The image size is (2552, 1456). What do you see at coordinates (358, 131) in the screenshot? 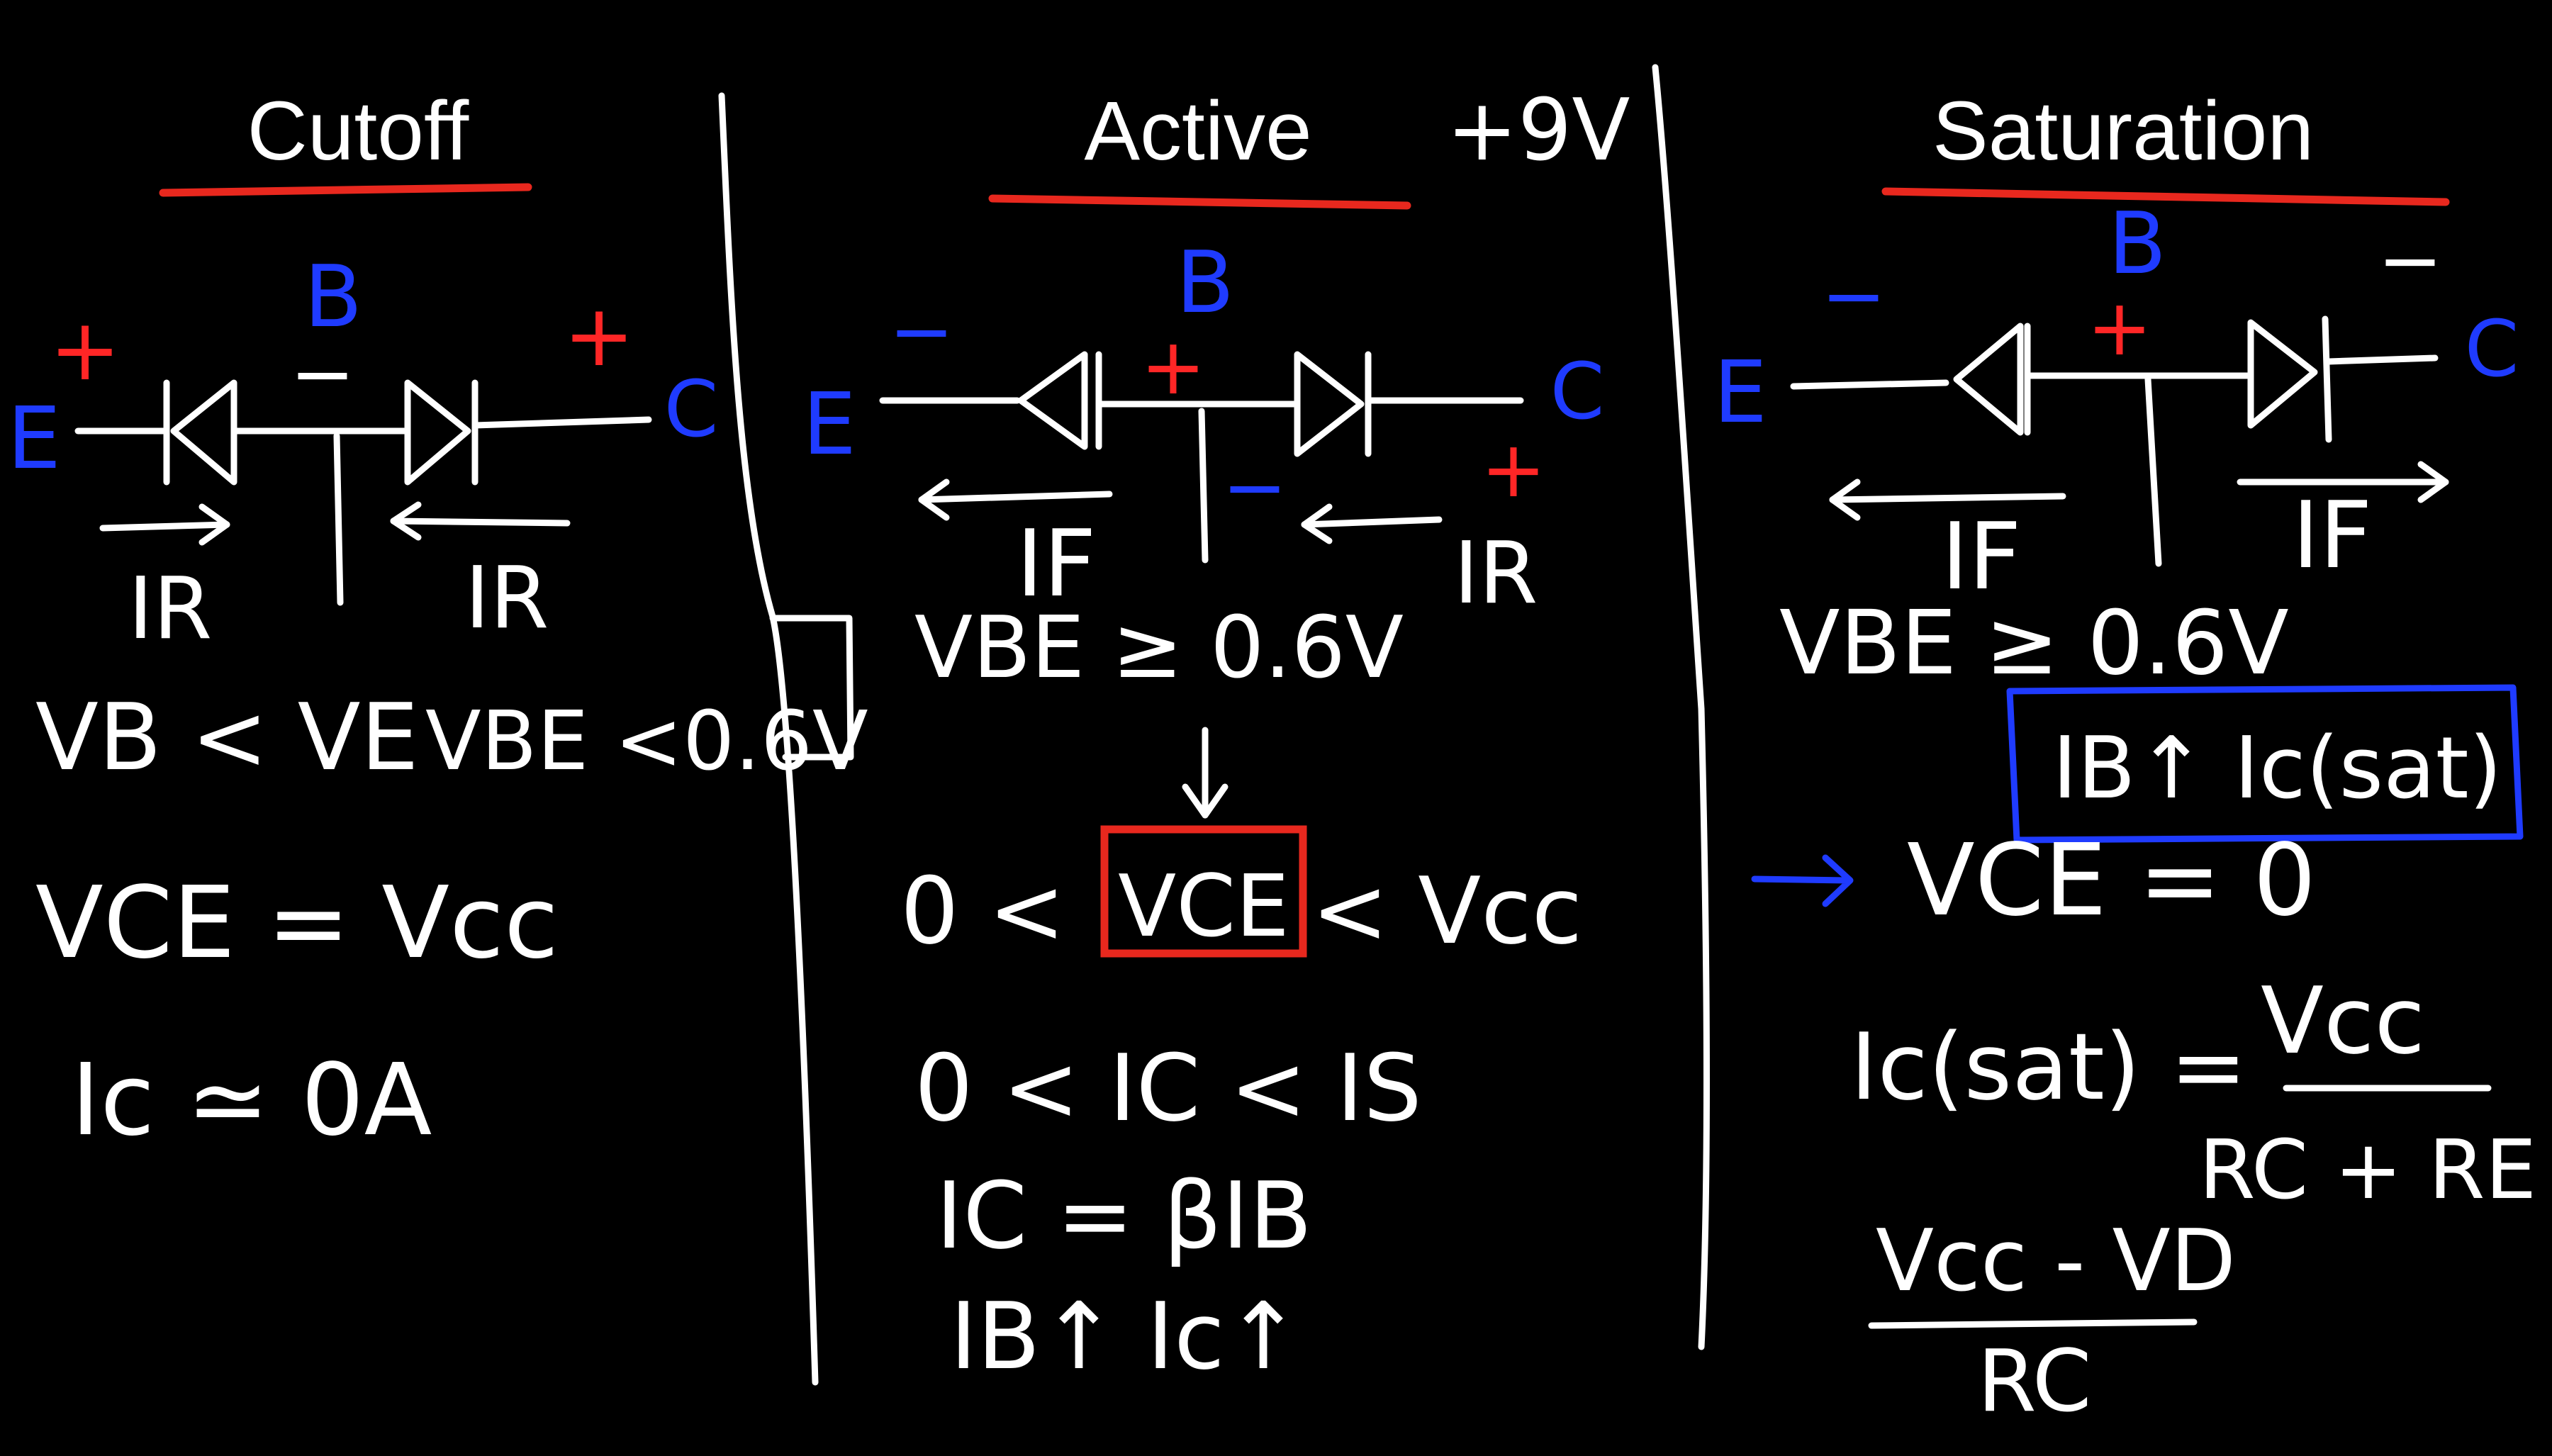
I see `cutoff-title: Cutoff` at bounding box center [358, 131].